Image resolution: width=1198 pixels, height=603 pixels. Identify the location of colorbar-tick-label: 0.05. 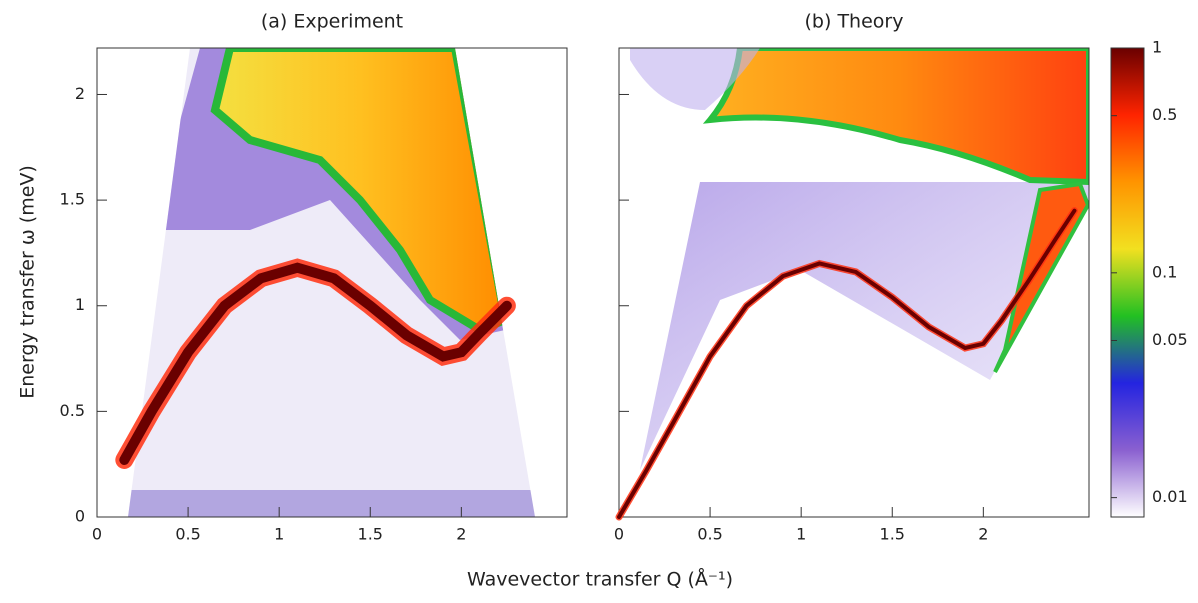
(1170, 339).